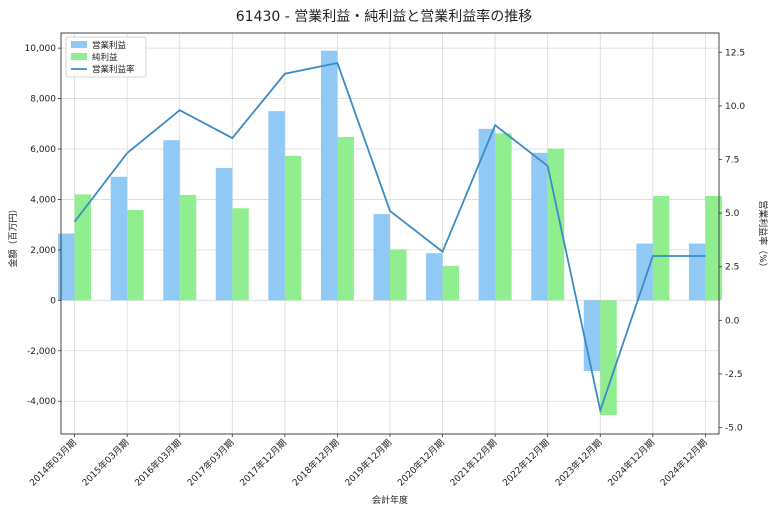 Image resolution: width=768 pixels, height=516 pixels. I want to click on x-tick-label: 2017年03月期, so click(211, 463).